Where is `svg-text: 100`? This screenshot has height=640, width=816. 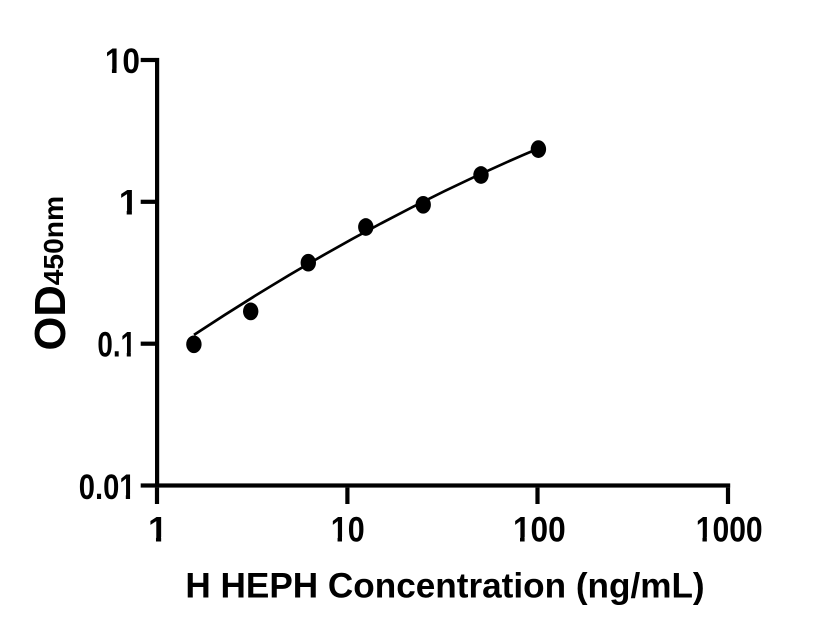 svg-text: 100 is located at coordinates (539, 530).